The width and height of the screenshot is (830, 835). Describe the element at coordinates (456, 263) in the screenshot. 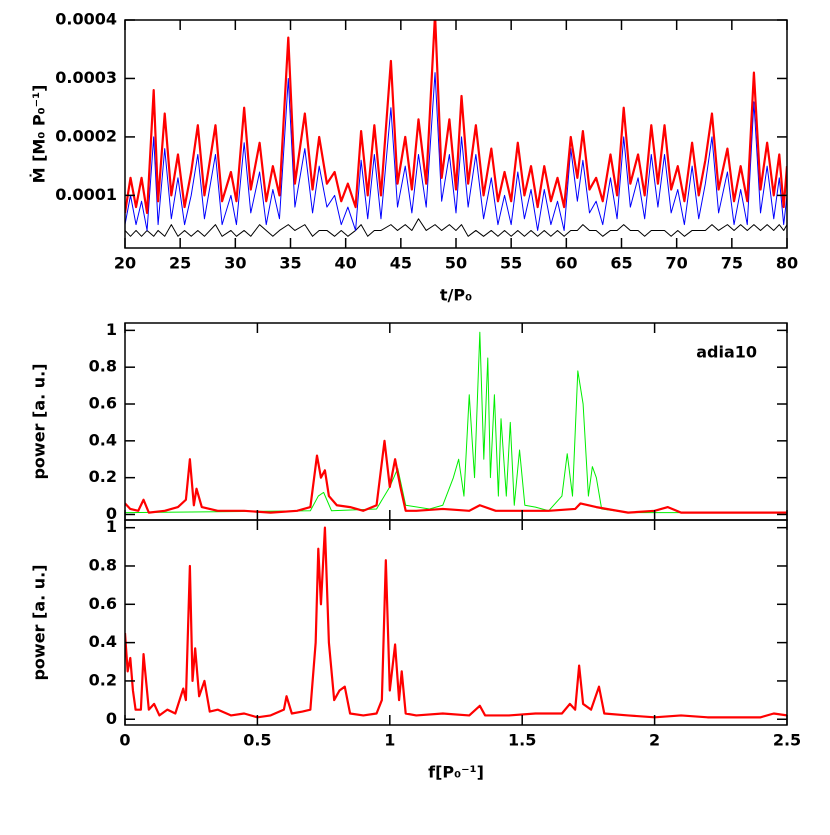

I see `x-tick-label: 50` at that location.